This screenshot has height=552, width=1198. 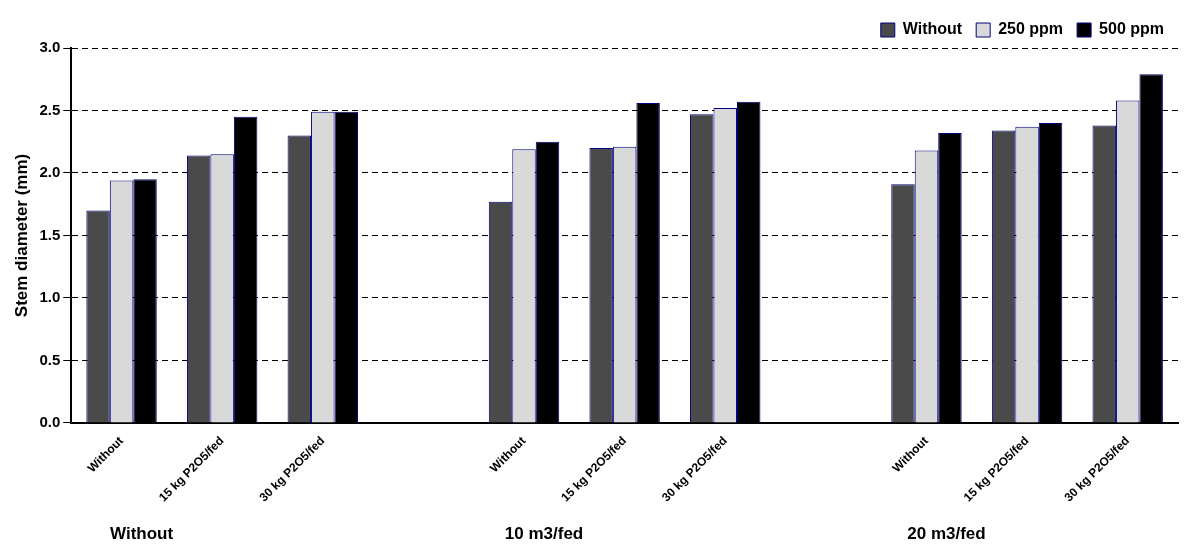 I want to click on legend-label: 500 ppm, so click(x=1132, y=29).